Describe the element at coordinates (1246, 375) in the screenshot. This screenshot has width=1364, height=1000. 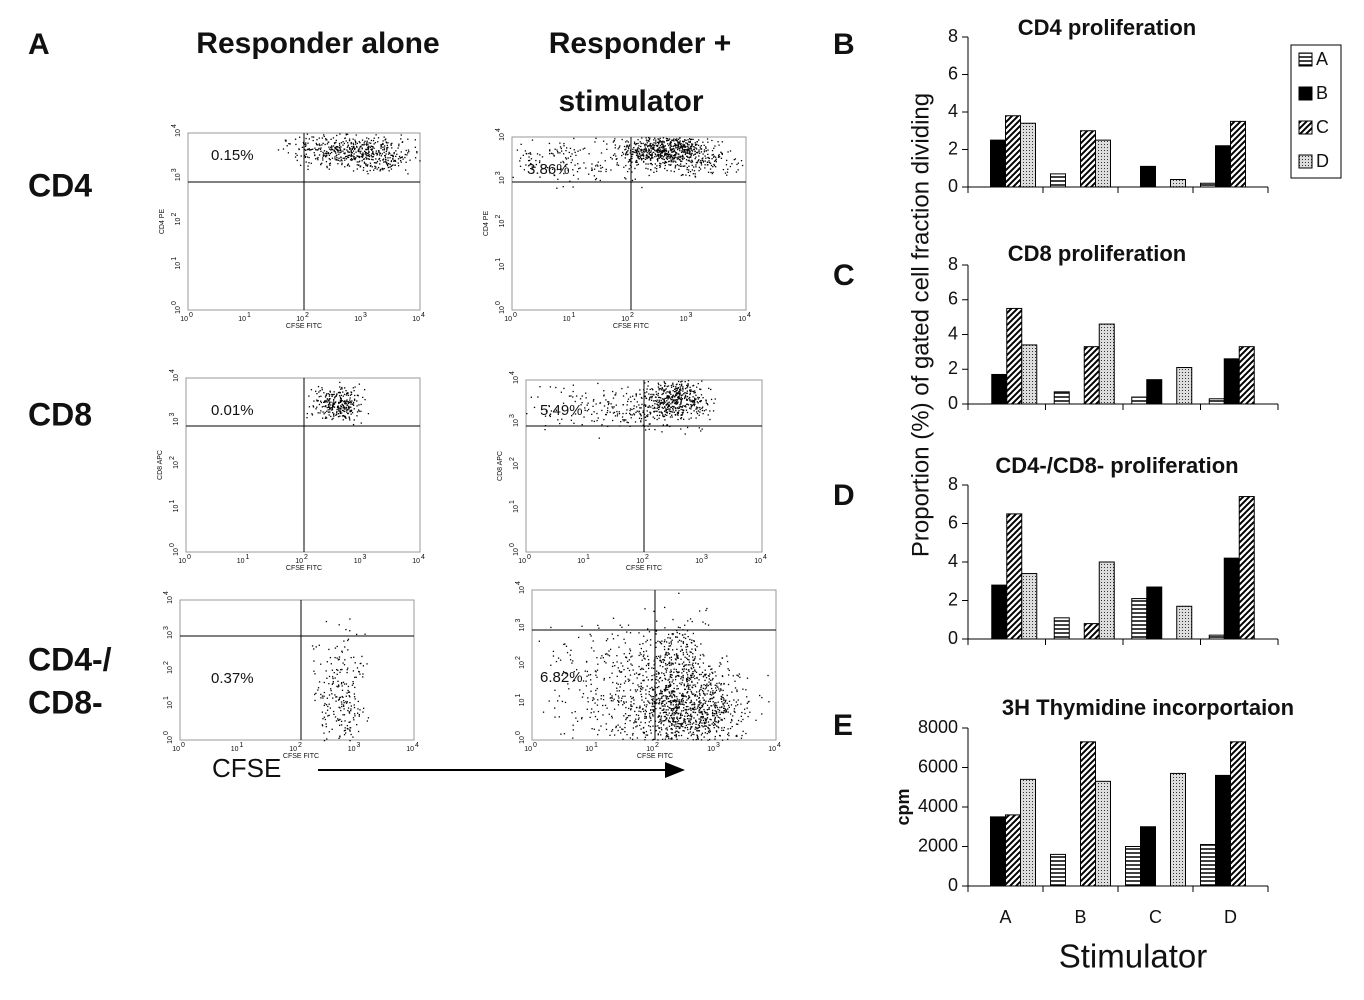
I see `bar` at that location.